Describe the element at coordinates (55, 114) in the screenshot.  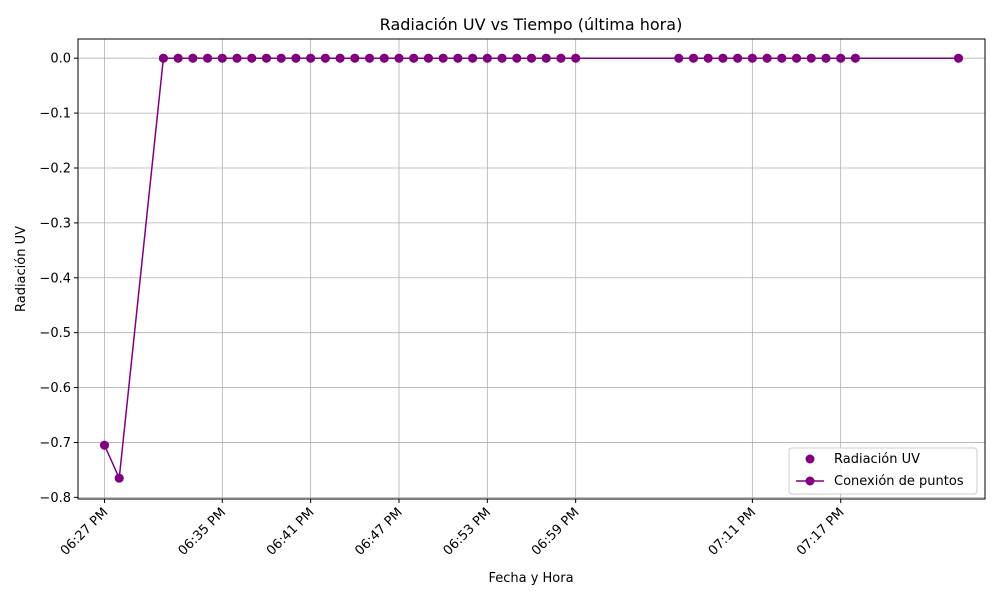
I see `y-tick-label: −0.1` at that location.